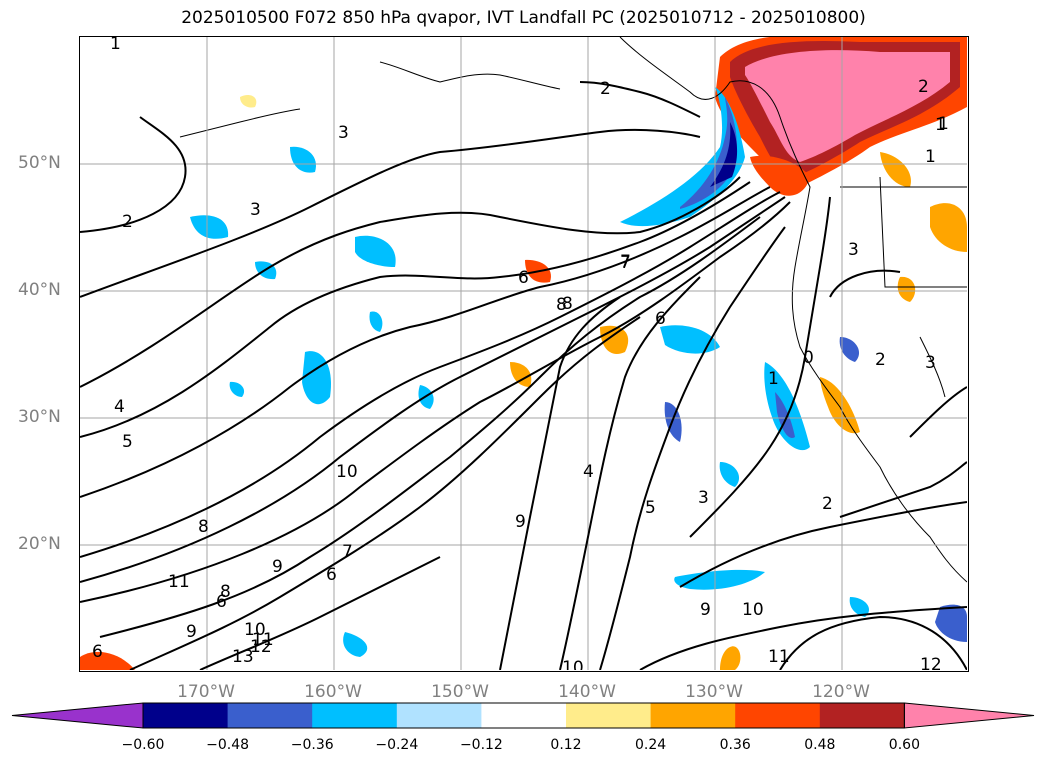  I want to click on colorbar-tick-label: 0.24, so click(651, 745).